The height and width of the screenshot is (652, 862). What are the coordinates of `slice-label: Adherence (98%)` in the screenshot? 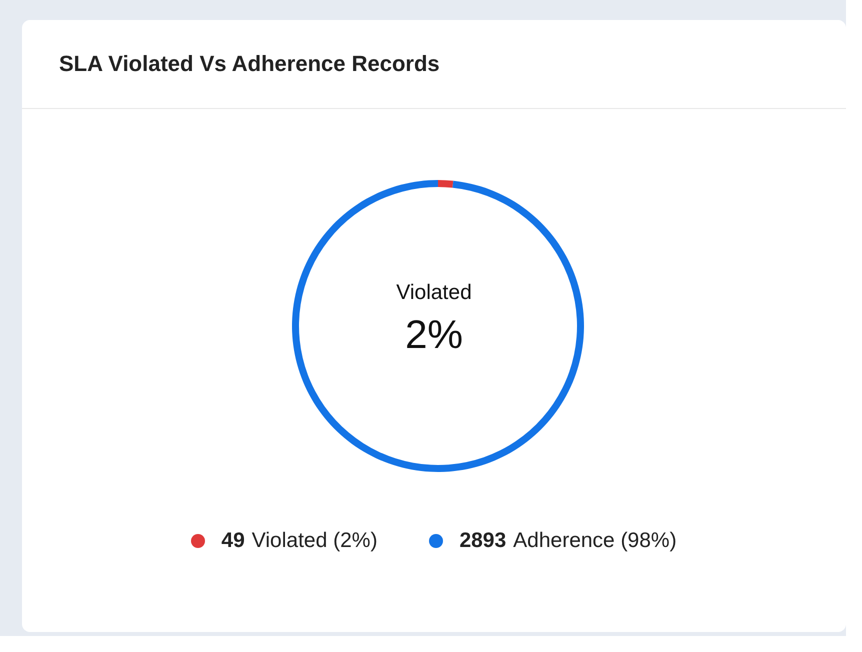 It's located at (595, 541).